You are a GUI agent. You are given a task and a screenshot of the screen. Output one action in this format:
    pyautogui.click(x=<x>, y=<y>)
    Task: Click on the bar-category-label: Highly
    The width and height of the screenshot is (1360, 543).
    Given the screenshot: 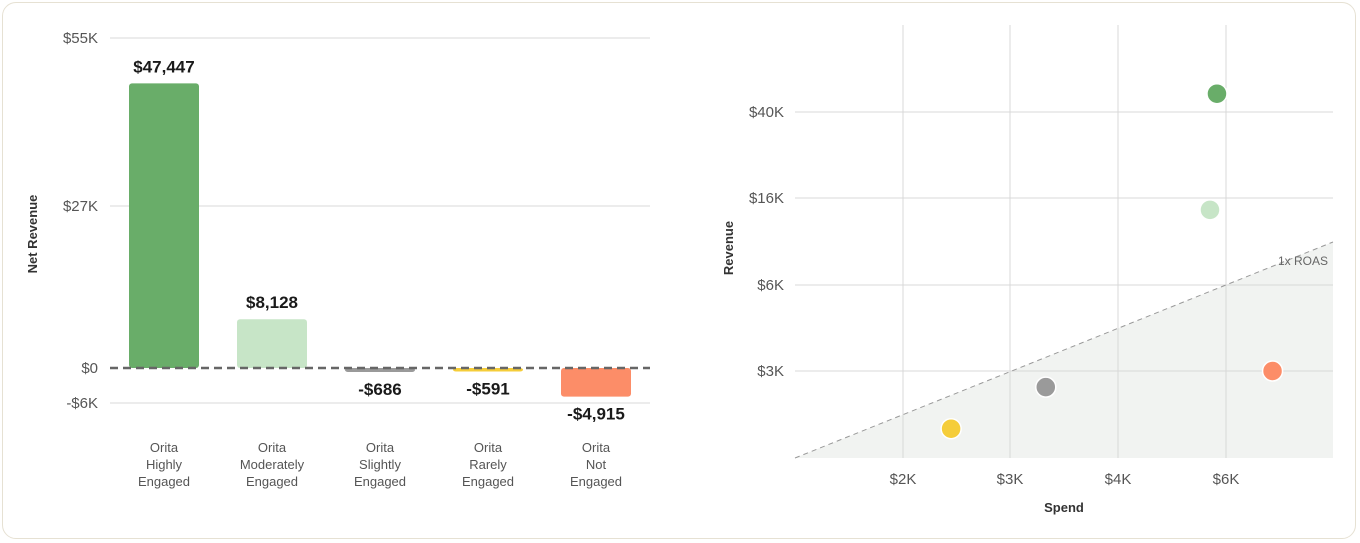 What is the action you would take?
    pyautogui.click(x=164, y=464)
    